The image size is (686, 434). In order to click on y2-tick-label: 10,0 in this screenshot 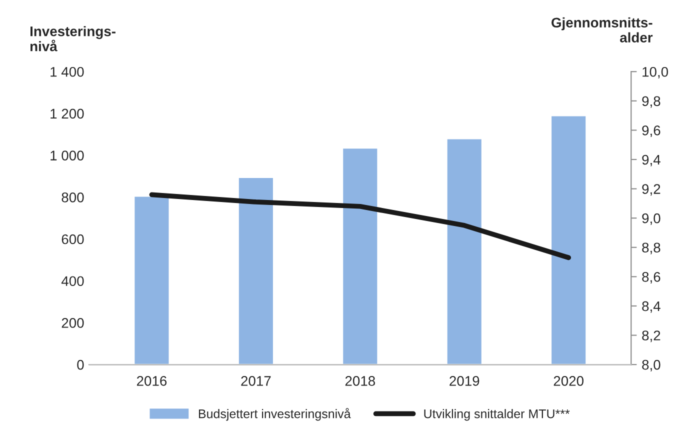, I will do `click(655, 72)`.